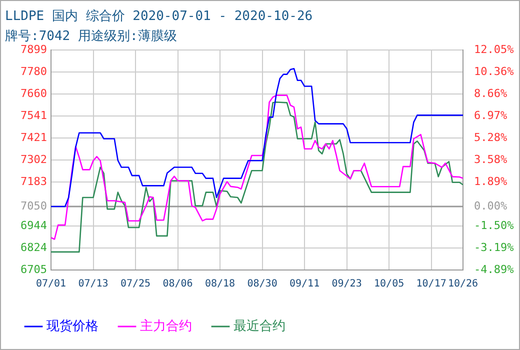  Describe the element at coordinates (260, 326) in the screenshot. I see `legend-label: 最近合约` at that location.